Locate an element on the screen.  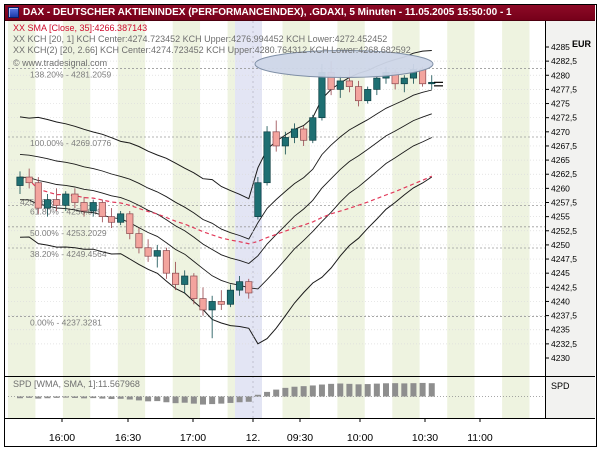
fib-label: 138.20% - 4281.2059 is located at coordinates (71, 74).